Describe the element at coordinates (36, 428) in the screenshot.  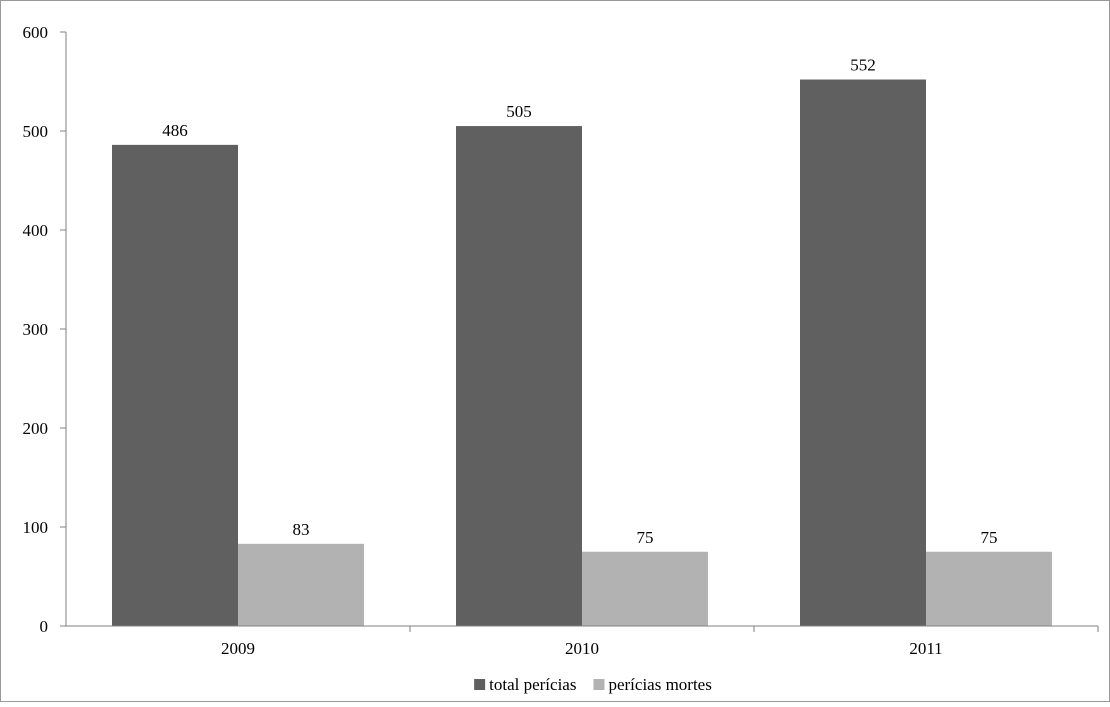
I see `y-tick-label: 200` at that location.